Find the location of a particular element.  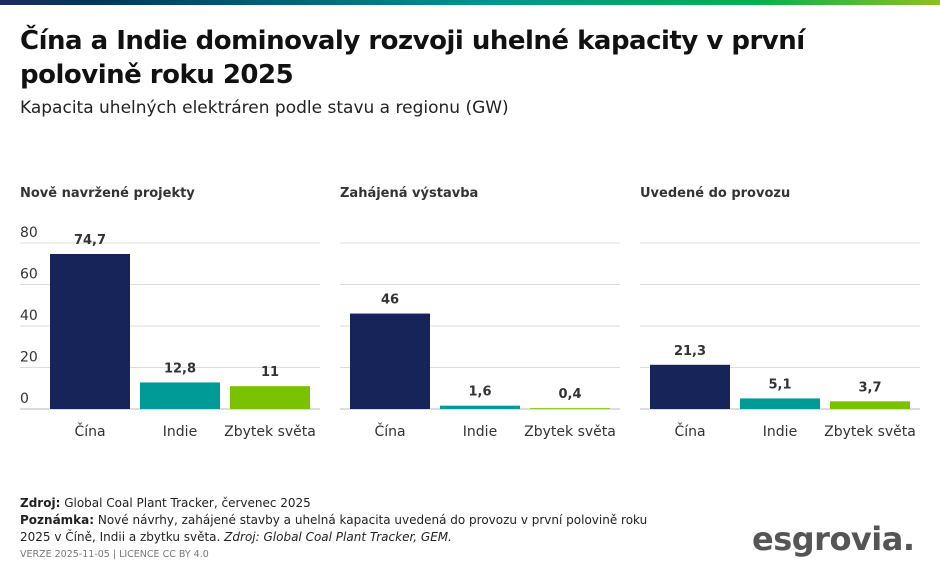

panel-title: Uvedené do provozu is located at coordinates (715, 193).